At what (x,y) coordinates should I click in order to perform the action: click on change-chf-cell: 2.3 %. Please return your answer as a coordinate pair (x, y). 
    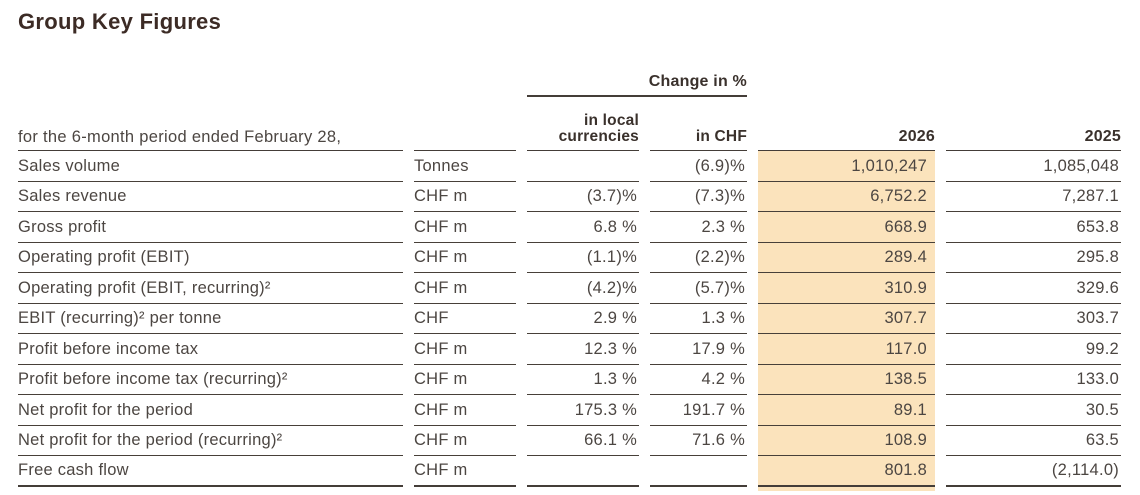
    Looking at the image, I should click on (698, 227).